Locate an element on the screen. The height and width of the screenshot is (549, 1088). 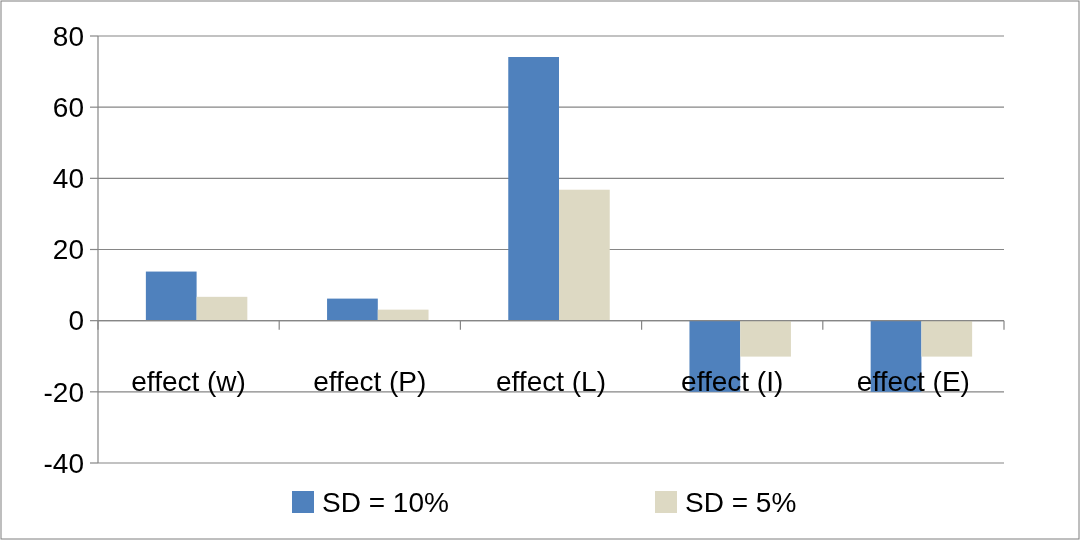
y-tick-label: -20 is located at coordinates (63, 392).